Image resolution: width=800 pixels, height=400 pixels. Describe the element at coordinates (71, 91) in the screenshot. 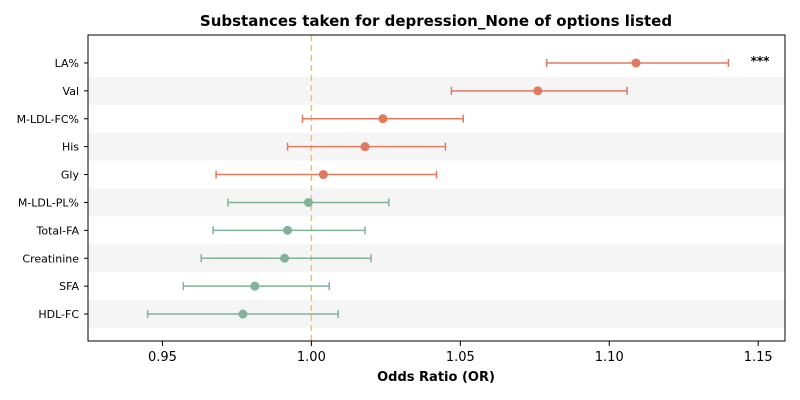

I see `y-tick-label: Val` at that location.